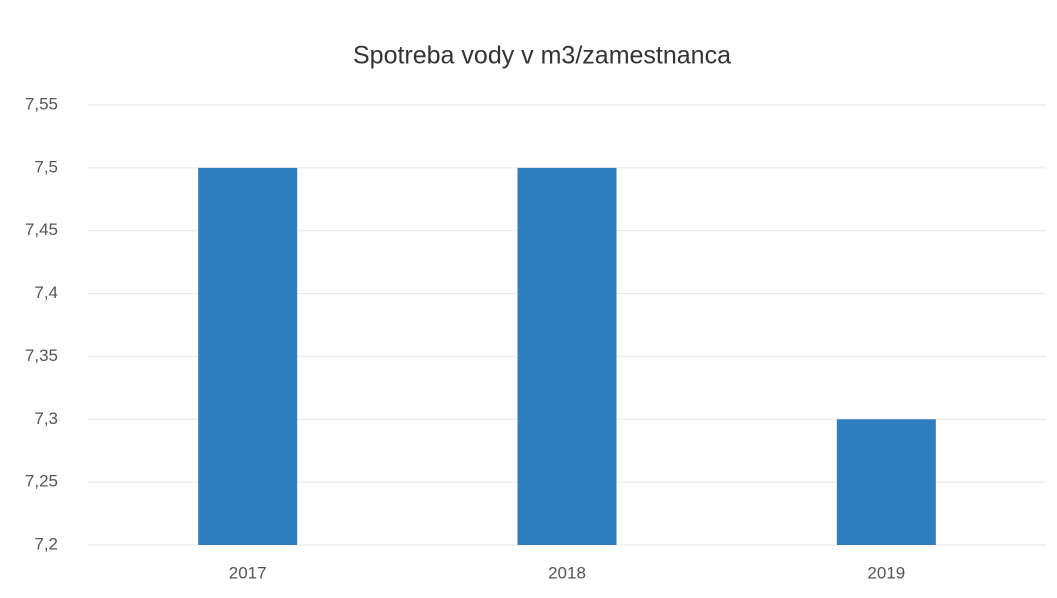 Image resolution: width=1057 pixels, height=598 pixels. Describe the element at coordinates (46, 166) in the screenshot. I see `y-tick-label: 7,5` at that location.